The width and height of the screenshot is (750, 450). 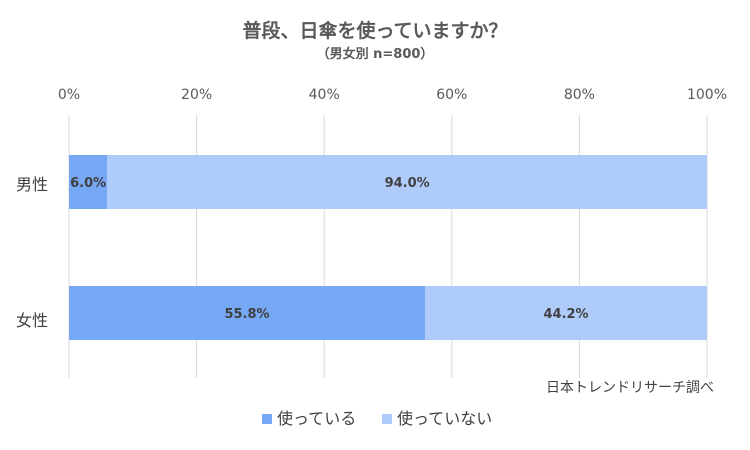 I want to click on legend: 使っている 使っていない, so click(x=377, y=418).